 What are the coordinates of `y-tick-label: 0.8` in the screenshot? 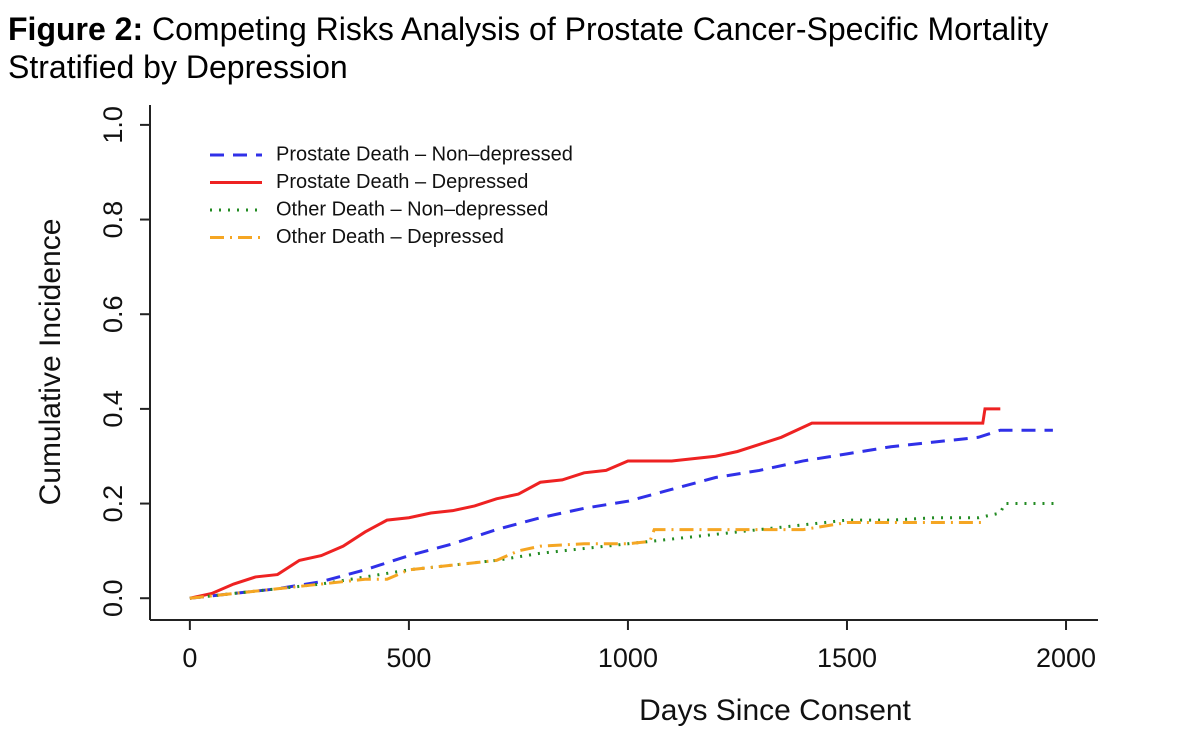 It's located at (113, 220).